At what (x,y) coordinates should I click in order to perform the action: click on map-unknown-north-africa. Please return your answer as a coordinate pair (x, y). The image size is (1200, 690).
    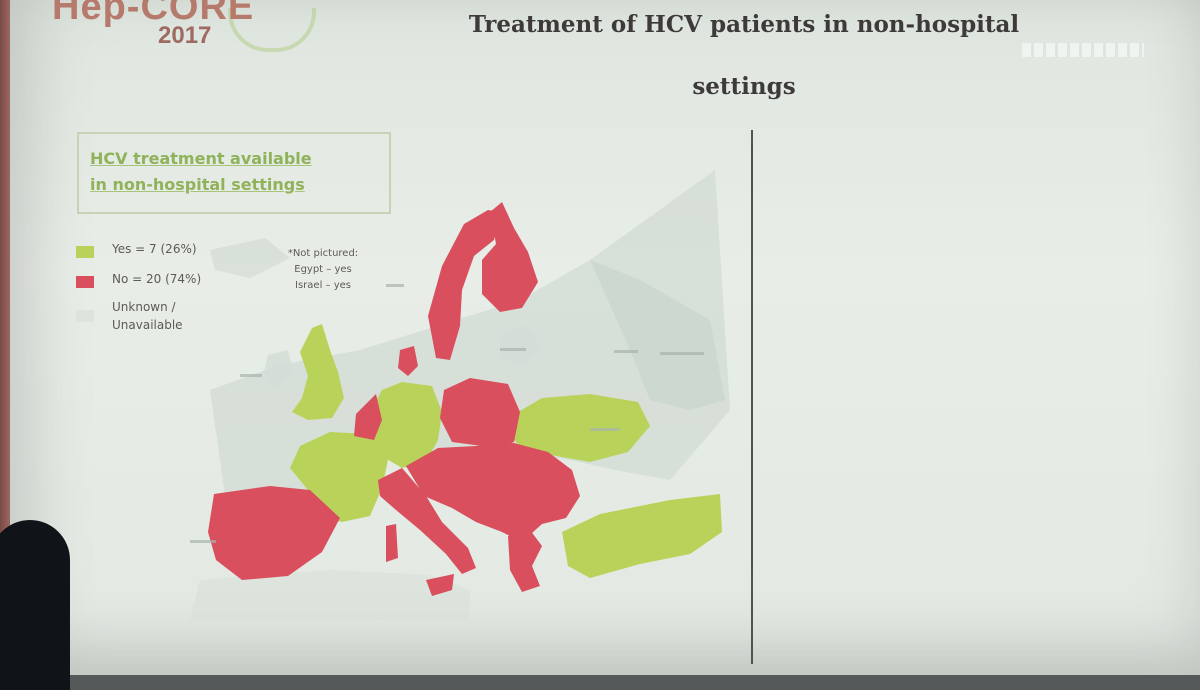
    Looking at the image, I should click on (330, 595).